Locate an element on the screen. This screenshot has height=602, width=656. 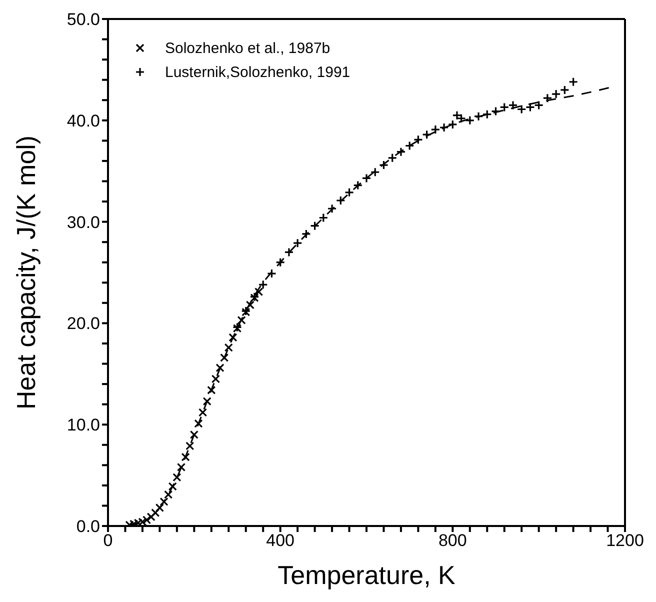
y-tick-label: 40.0 is located at coordinates (83, 120).